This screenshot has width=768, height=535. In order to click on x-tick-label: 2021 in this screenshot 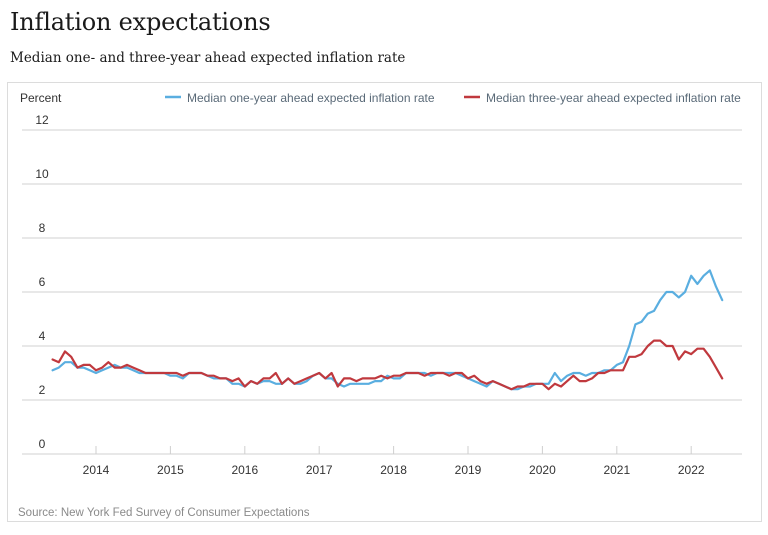, I will do `click(616, 470)`.